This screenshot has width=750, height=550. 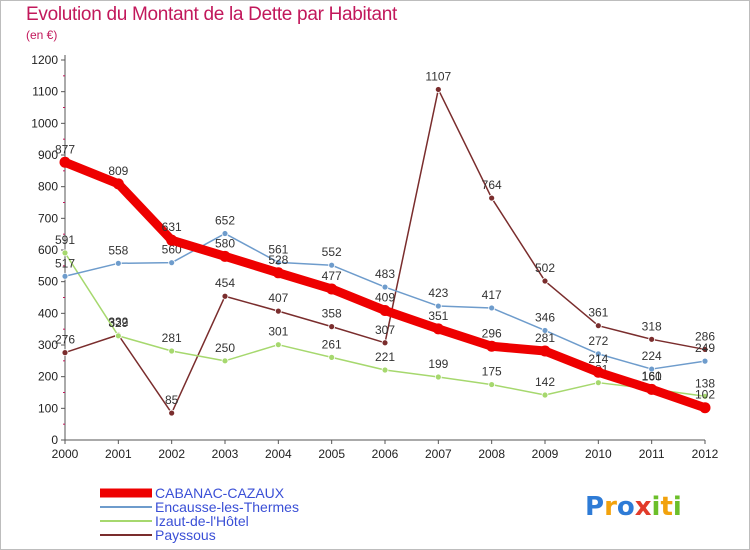 I want to click on data-label: 502, so click(x=545, y=268).